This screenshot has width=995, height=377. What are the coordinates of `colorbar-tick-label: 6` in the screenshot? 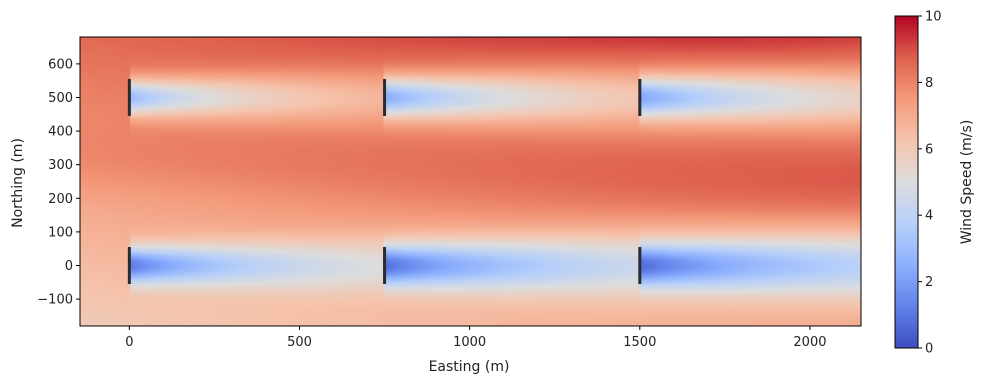 It's located at (929, 149).